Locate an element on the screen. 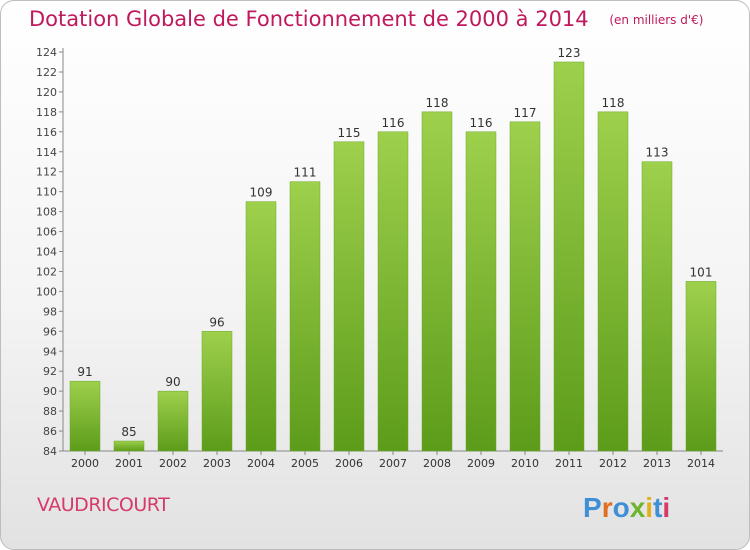 This screenshot has width=750, height=550. x-tick-label: 2003 is located at coordinates (217, 463).